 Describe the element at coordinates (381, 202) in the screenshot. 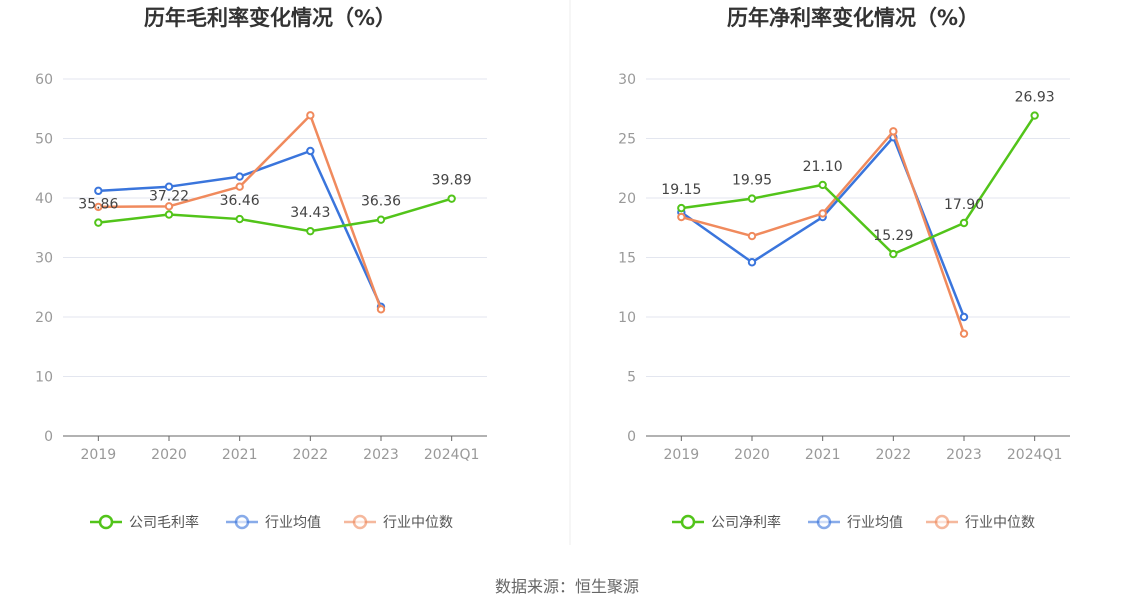

I see `data-label: 36.36` at that location.